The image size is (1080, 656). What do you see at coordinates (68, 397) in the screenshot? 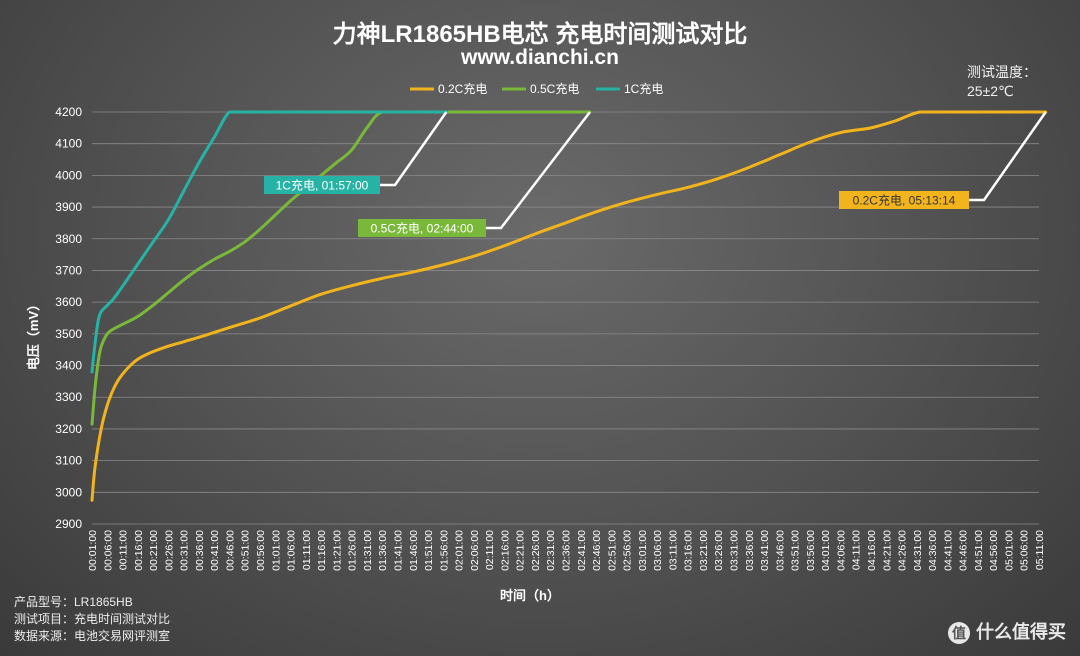
I see `y-tick-label: 3300` at bounding box center [68, 397].